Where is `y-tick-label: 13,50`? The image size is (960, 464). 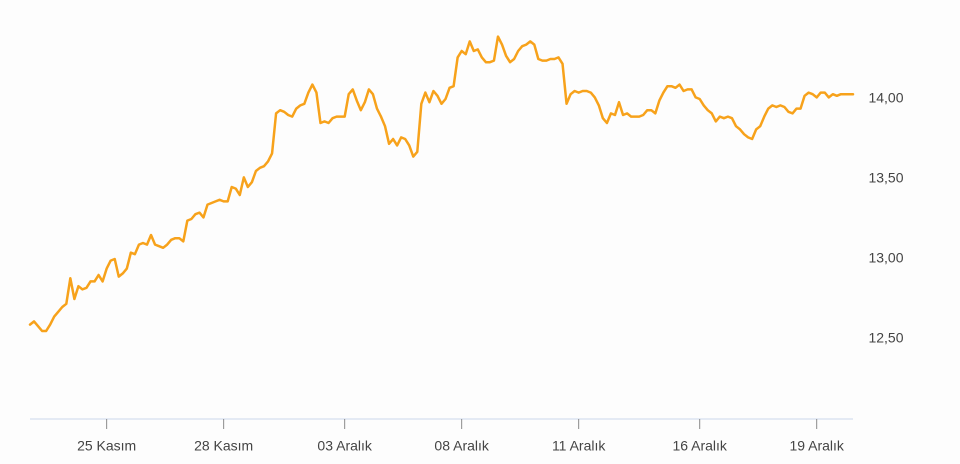
y-tick-label: 13,50 is located at coordinates (885, 178).